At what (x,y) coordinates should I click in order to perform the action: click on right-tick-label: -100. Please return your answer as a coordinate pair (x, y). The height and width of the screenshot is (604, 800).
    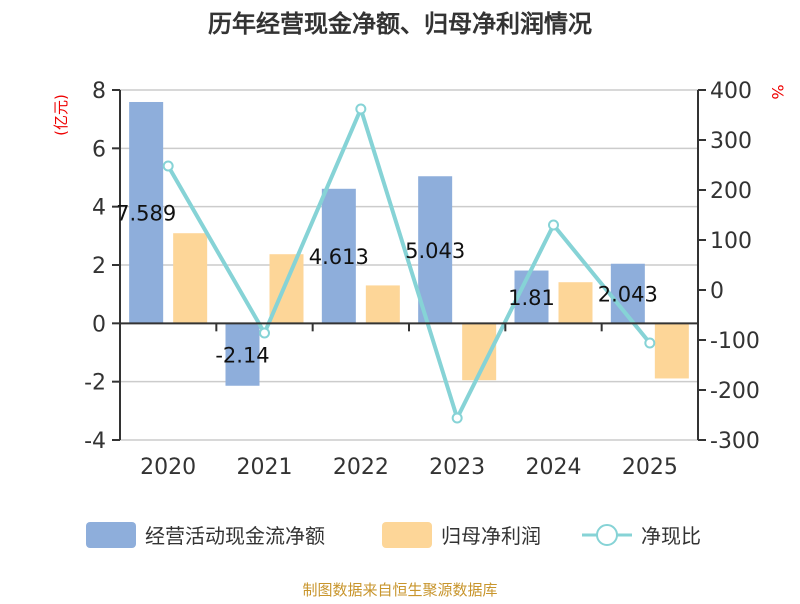
    Looking at the image, I should click on (735, 341).